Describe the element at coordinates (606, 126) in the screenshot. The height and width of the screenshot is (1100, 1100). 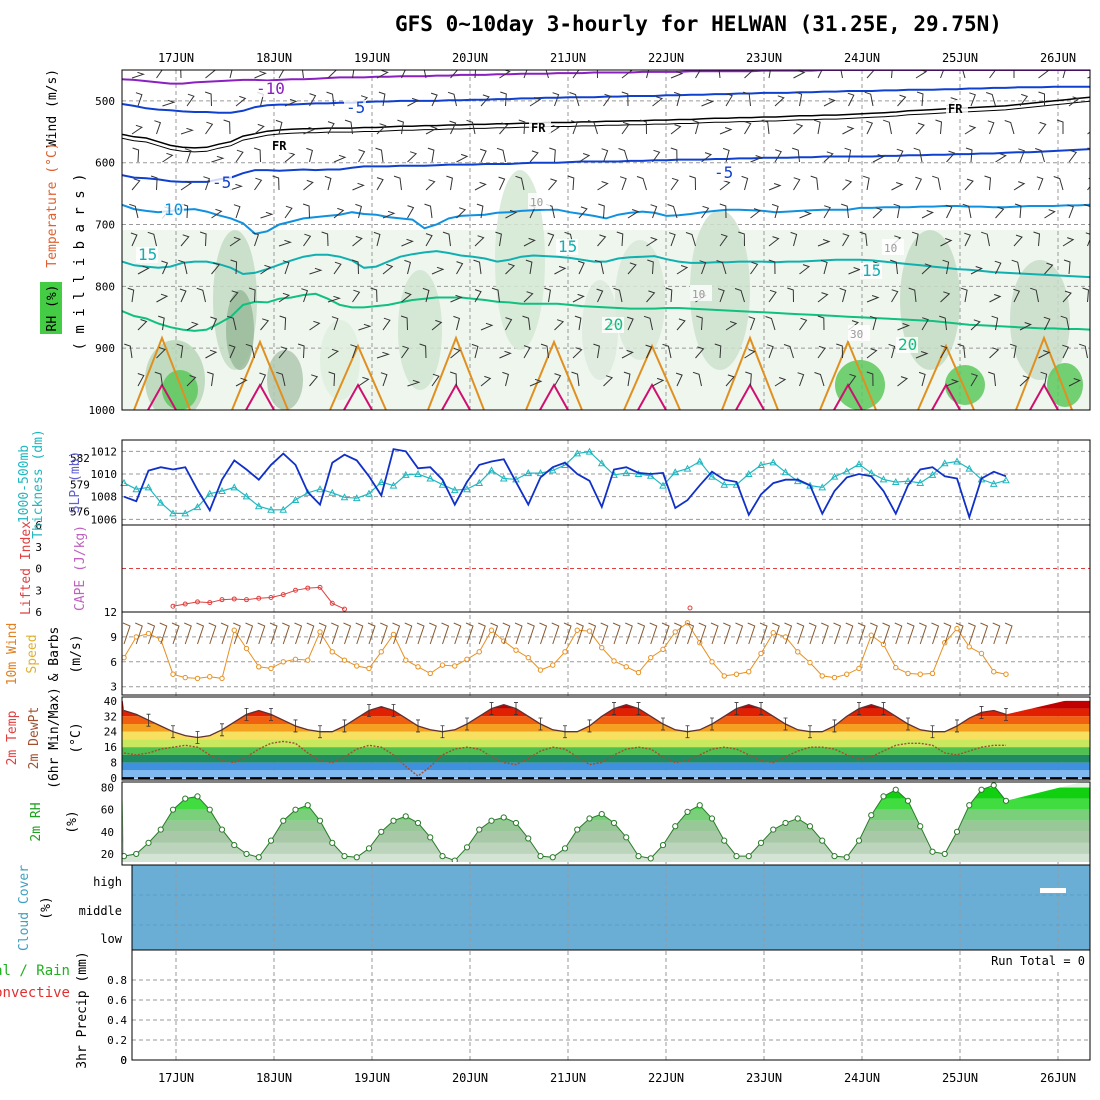
I see `freezing-level-line` at that location.